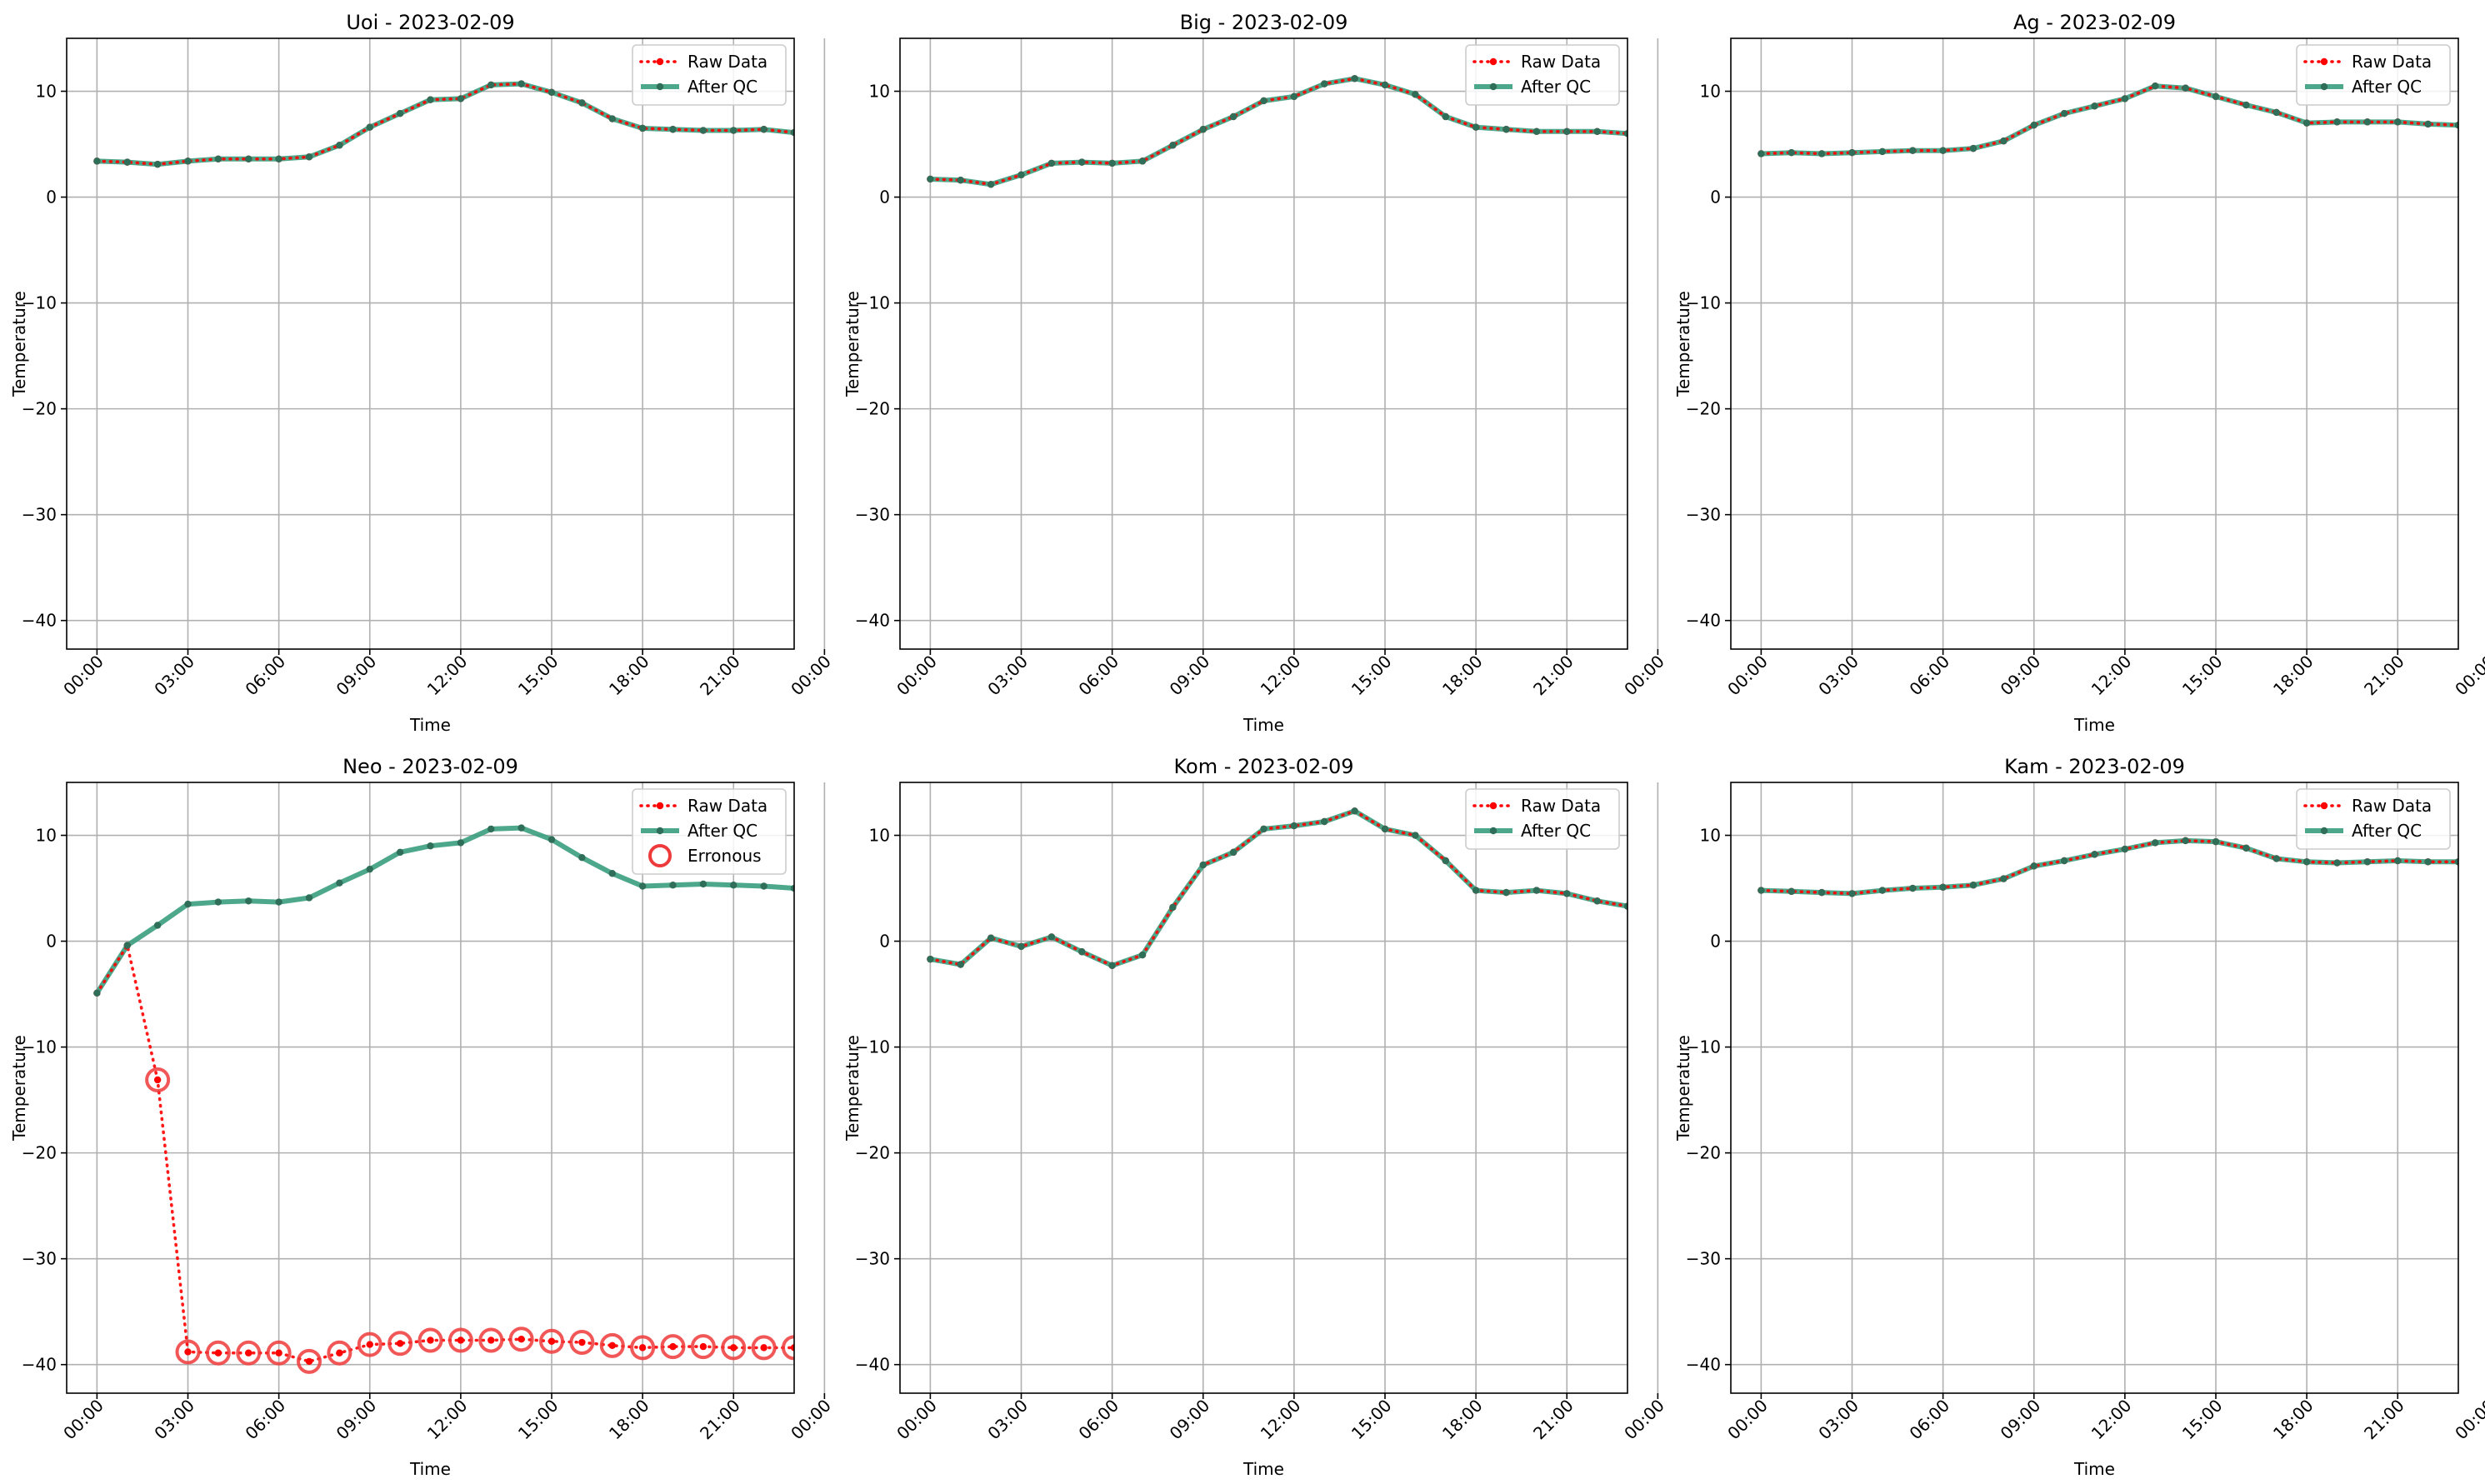 The height and width of the screenshot is (1484, 2485). Describe the element at coordinates (2094, 343) in the screenshot. I see `plot-area` at that location.